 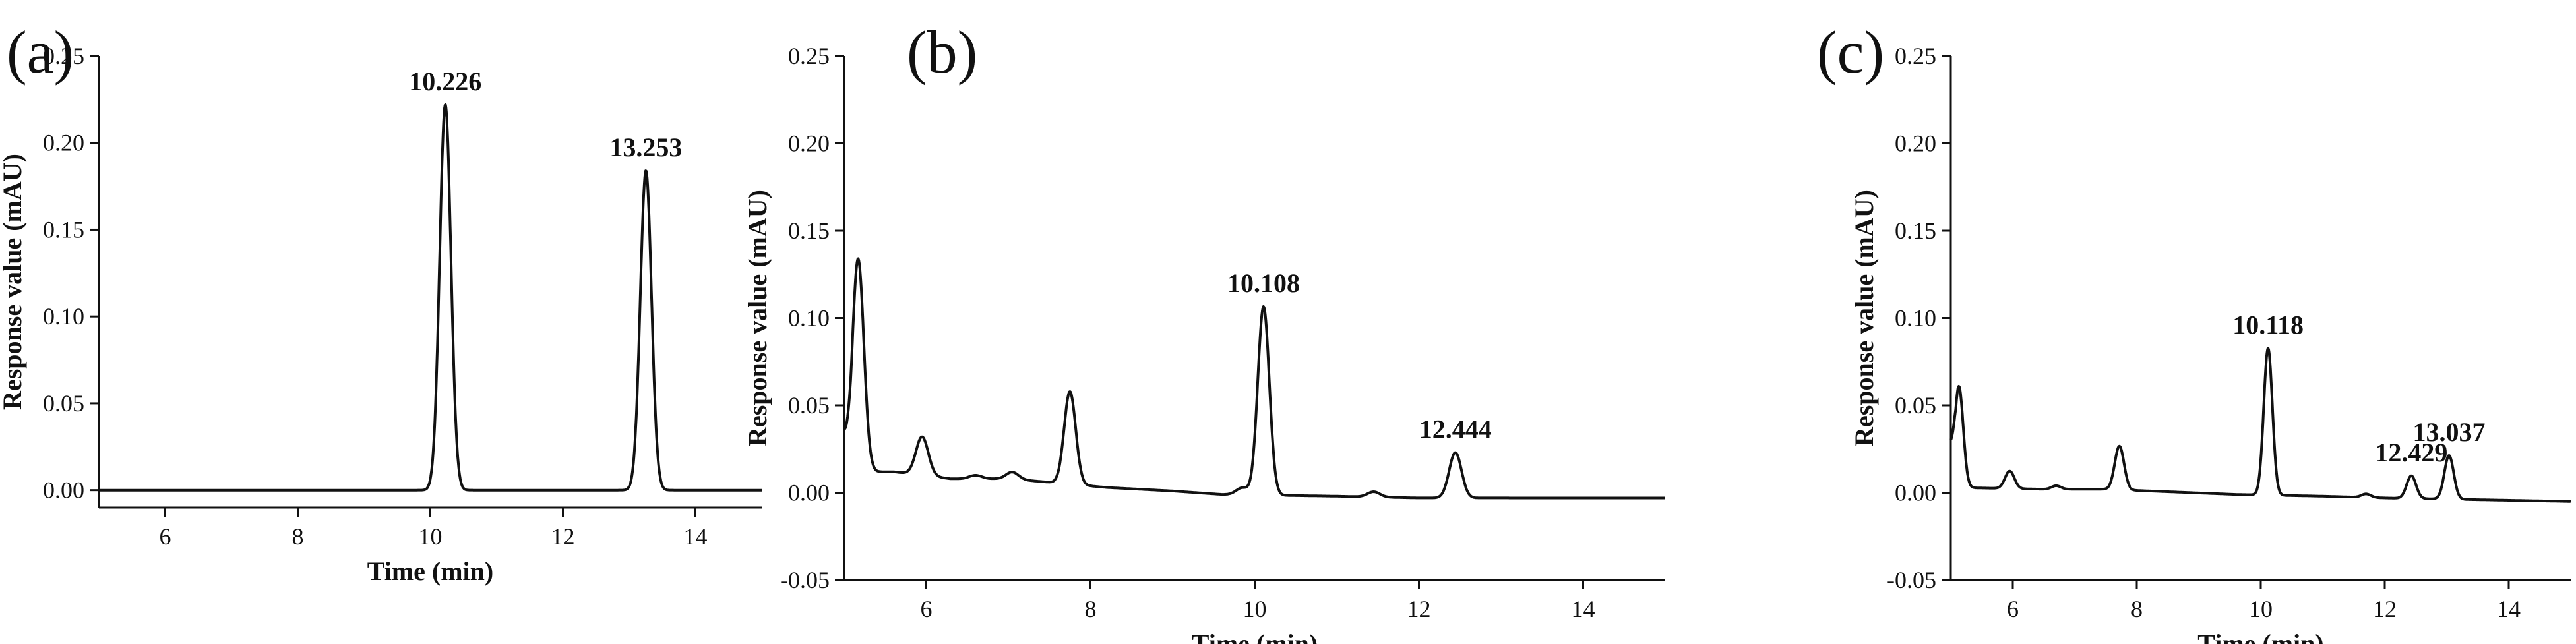 I want to click on panel-letter: (c), so click(x=1850, y=52).